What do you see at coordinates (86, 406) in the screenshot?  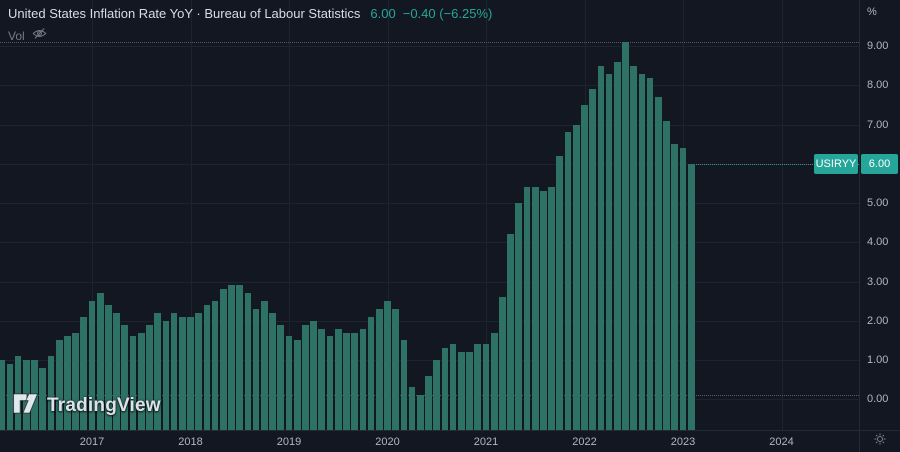 I see `tradingview-logo: TradingView` at bounding box center [86, 406].